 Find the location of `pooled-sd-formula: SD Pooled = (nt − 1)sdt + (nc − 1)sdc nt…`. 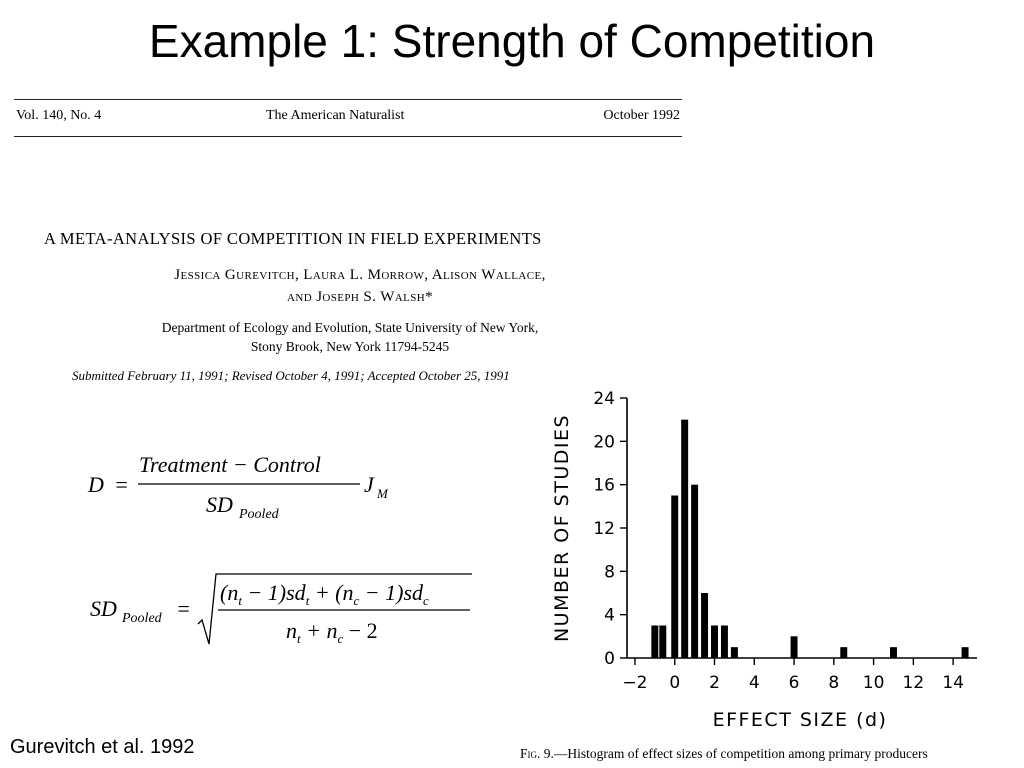

pooled-sd-formula: SD Pooled = (nt − 1)sdt + (nc − 1)sdc nt… is located at coordinates (281, 609).